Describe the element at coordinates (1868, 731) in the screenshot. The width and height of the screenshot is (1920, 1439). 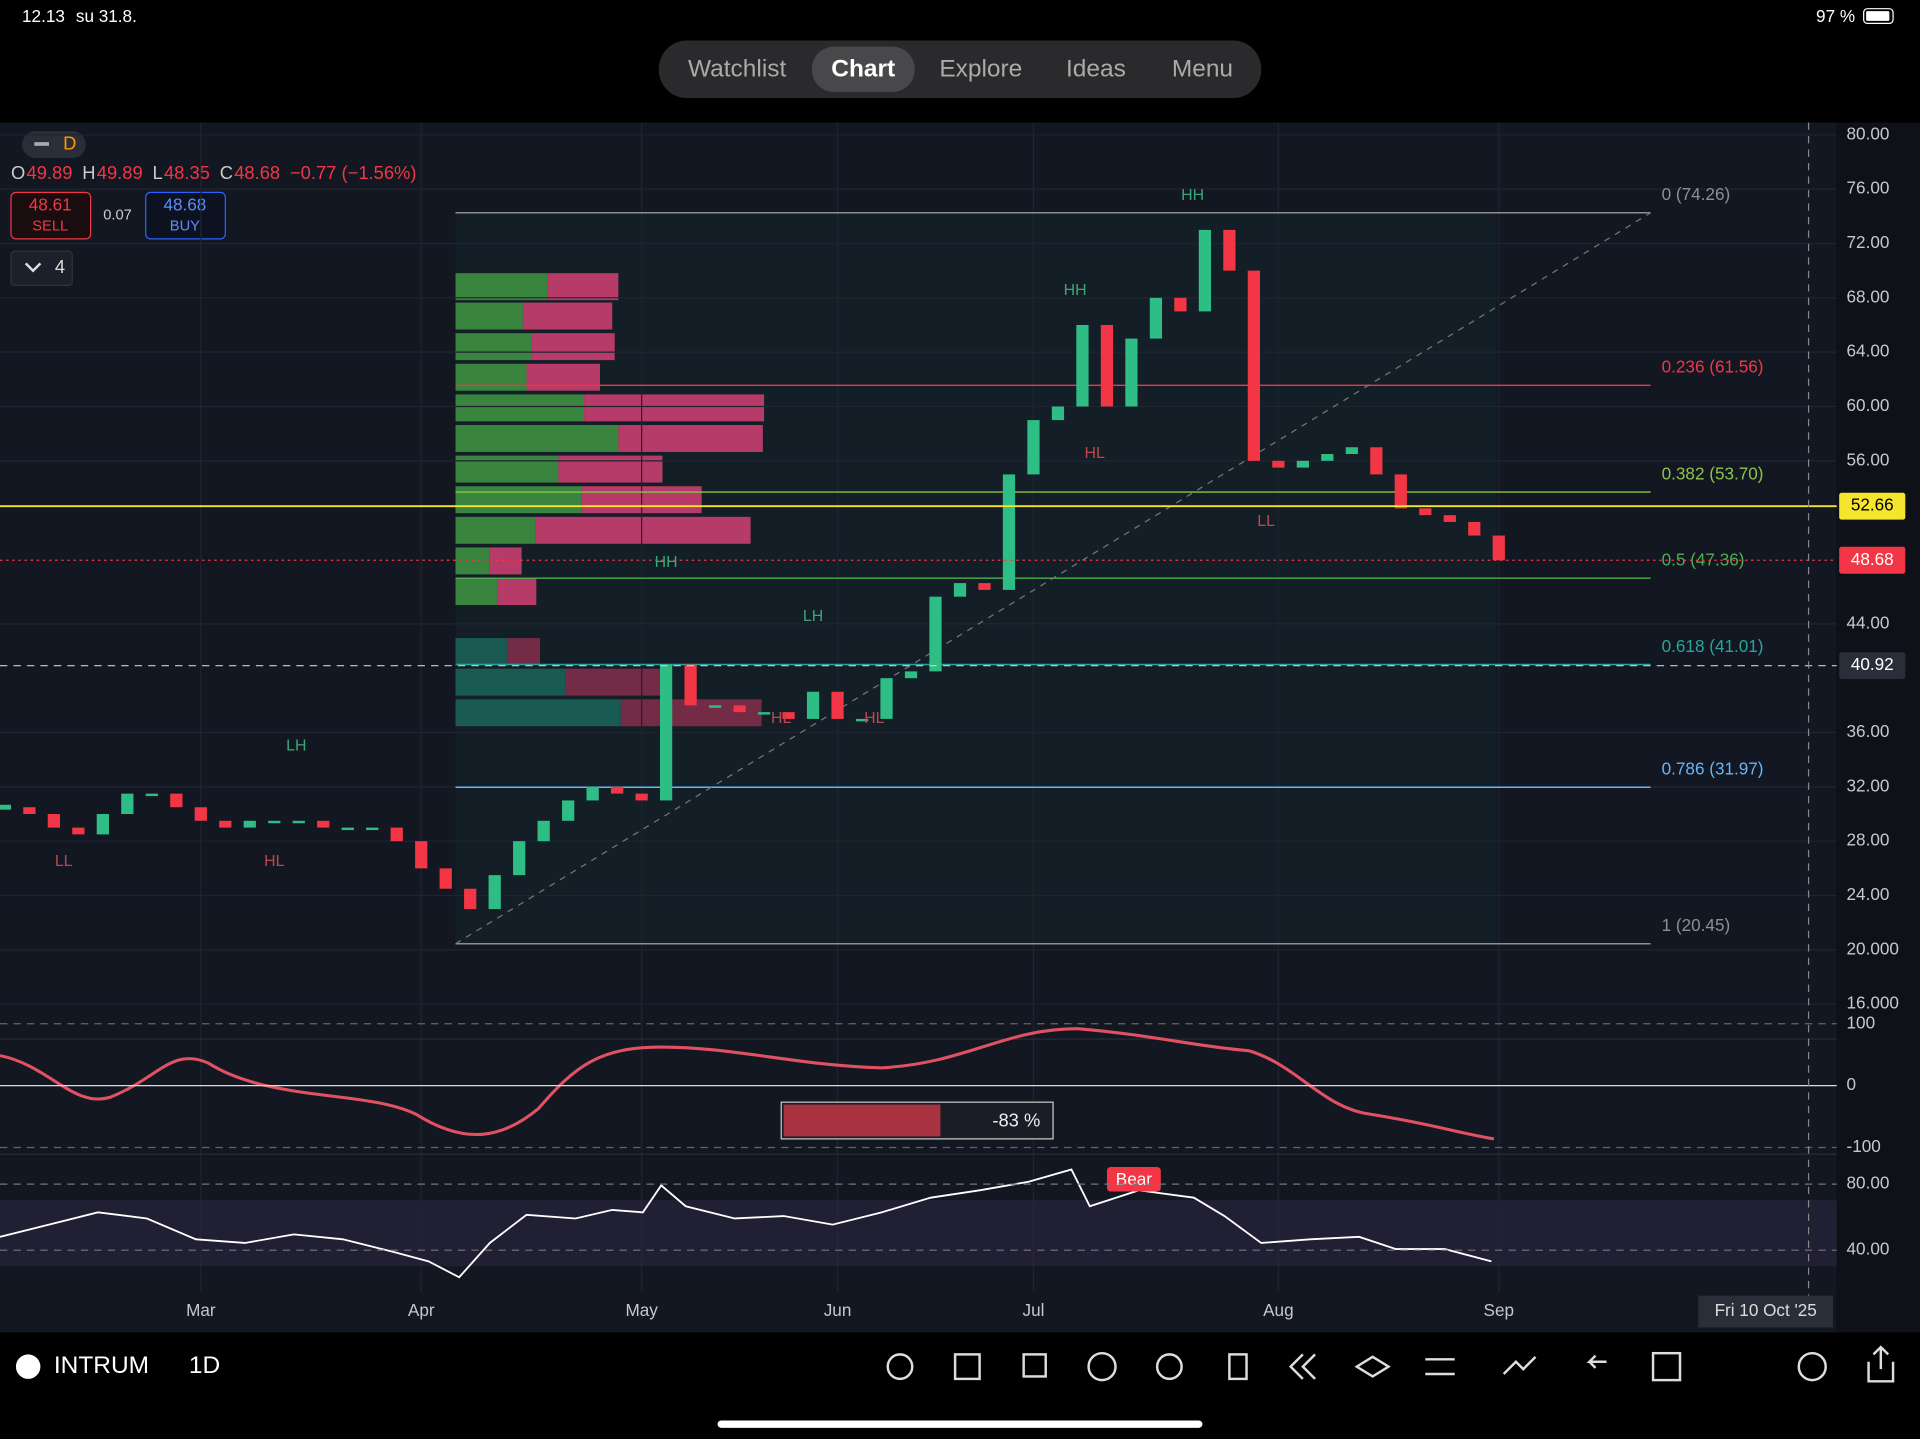
I see `y-tick-label: 36.00` at that location.